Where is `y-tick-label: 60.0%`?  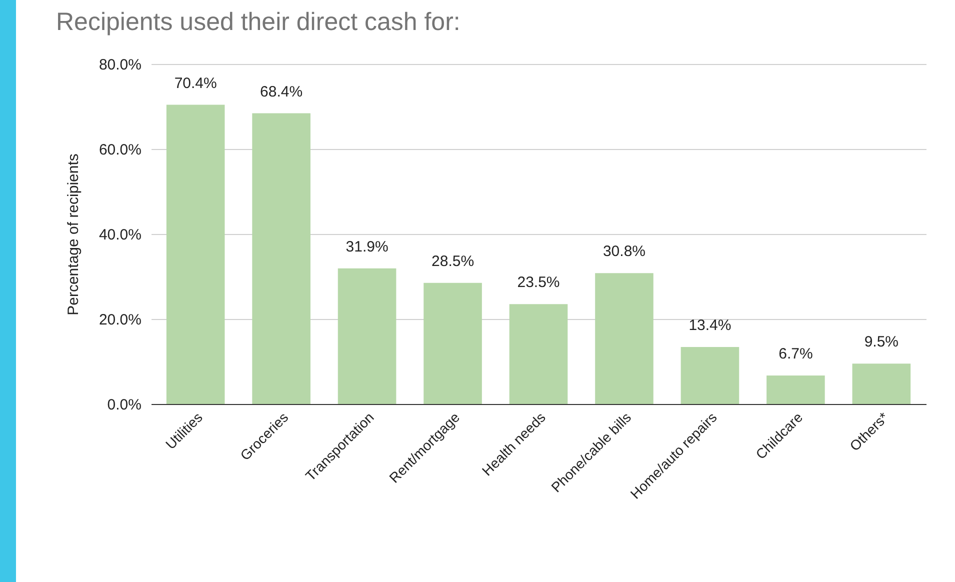
y-tick-label: 60.0% is located at coordinates (120, 150).